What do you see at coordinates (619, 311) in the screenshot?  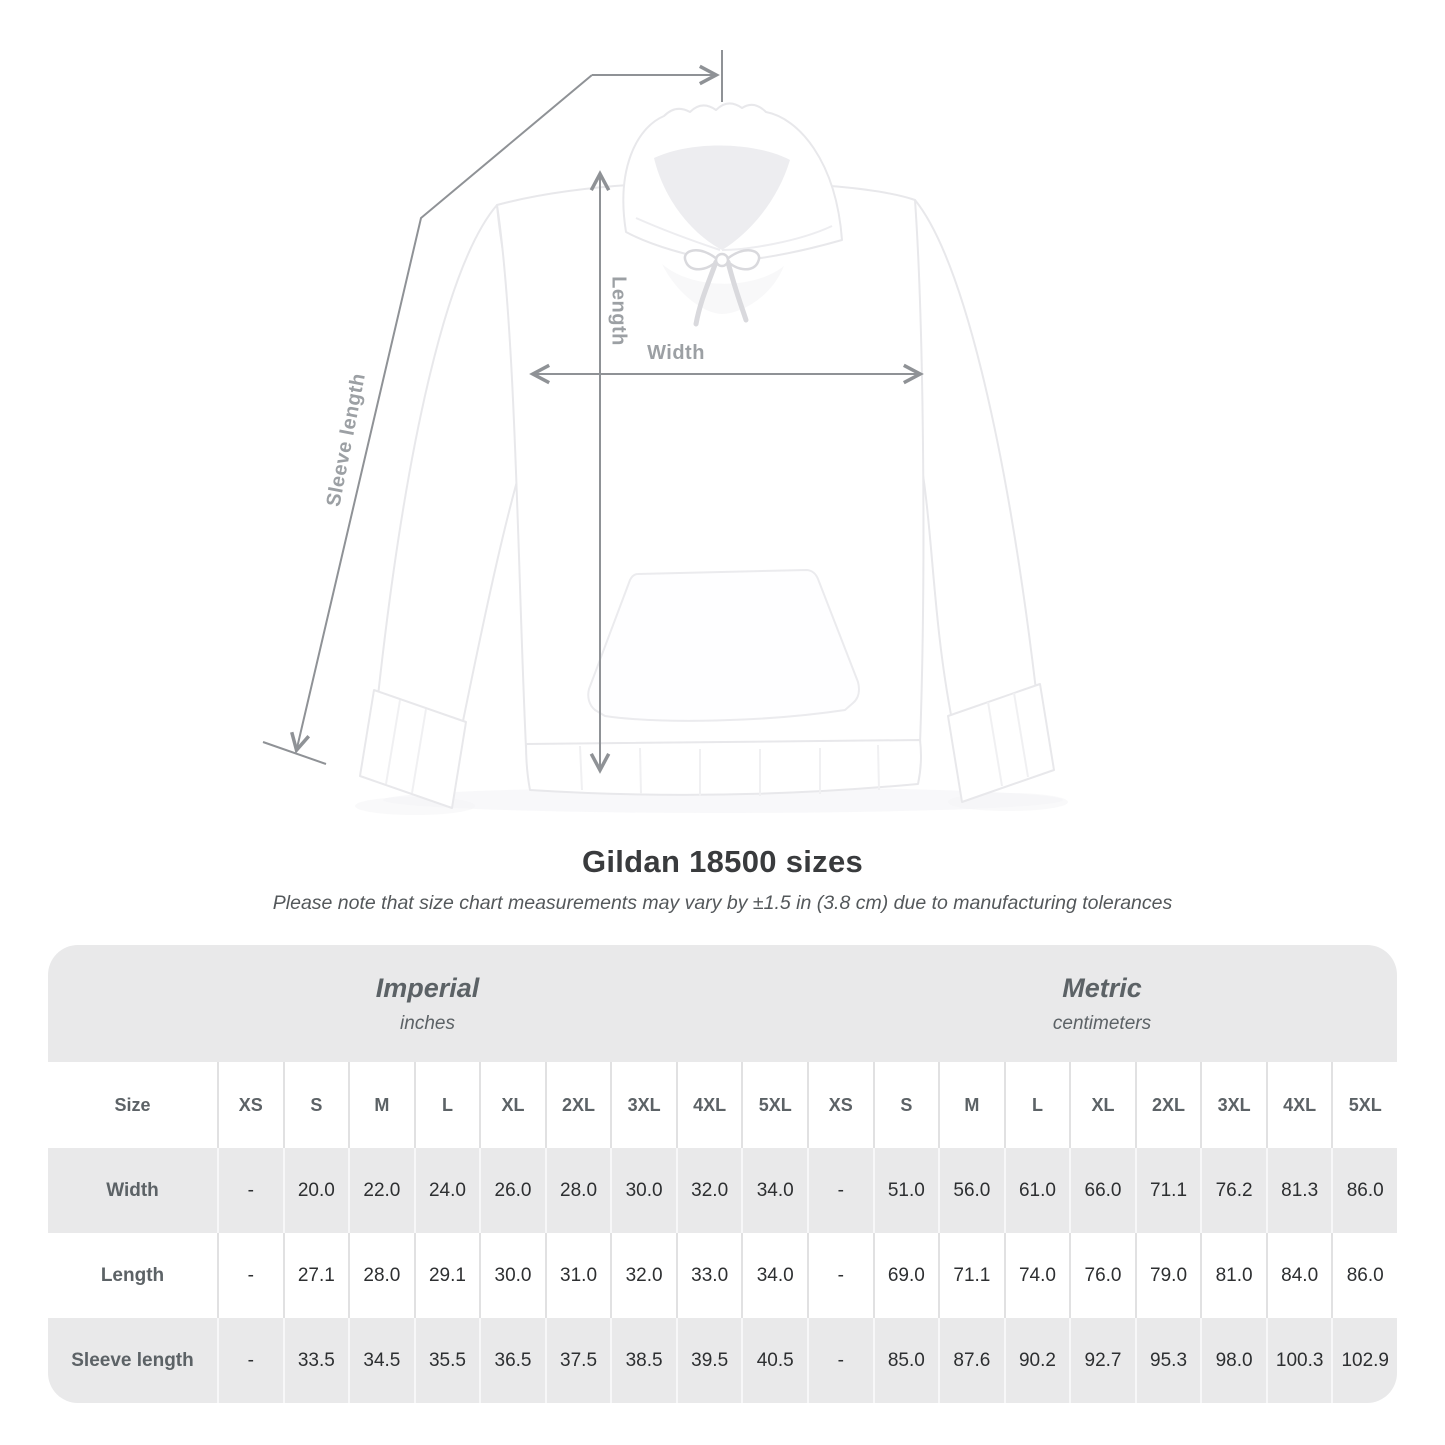 I see `length-label: Length` at bounding box center [619, 311].